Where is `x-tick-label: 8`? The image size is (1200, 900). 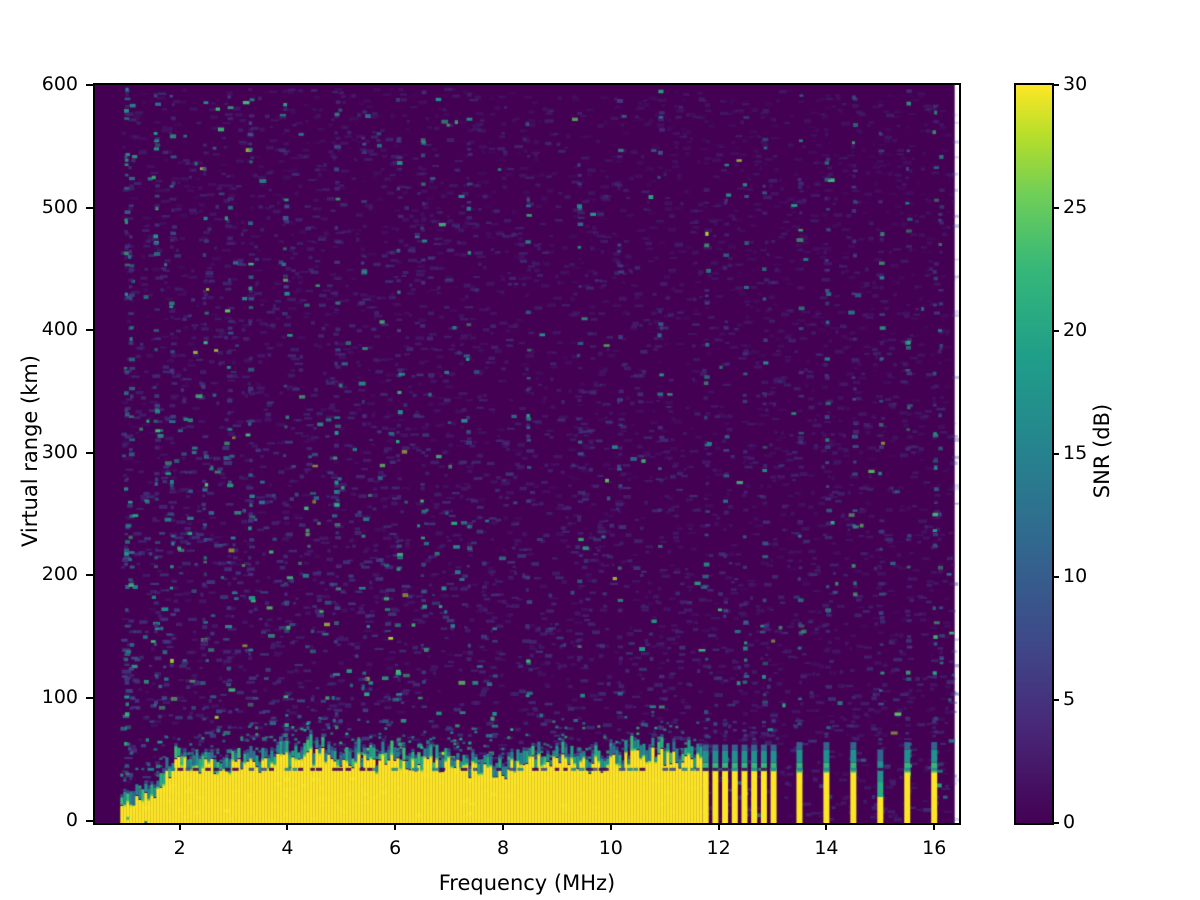
x-tick-label: 8 is located at coordinates (503, 848).